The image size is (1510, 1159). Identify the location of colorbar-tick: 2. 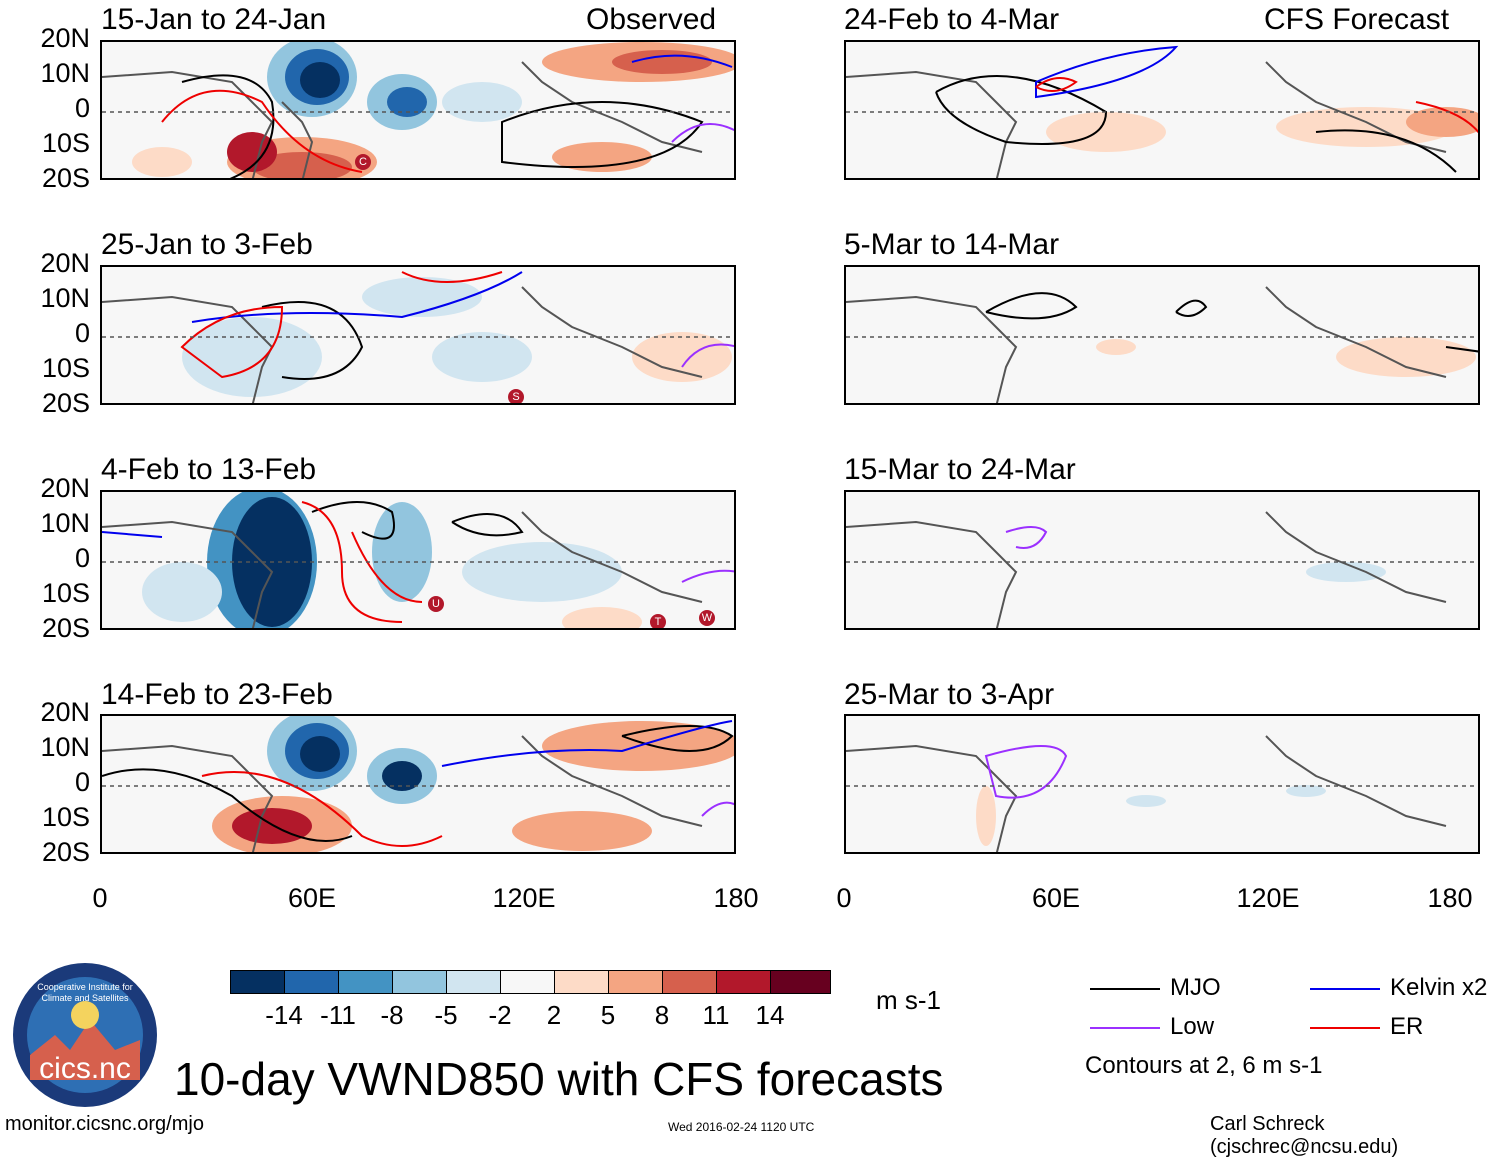
(554, 1015).